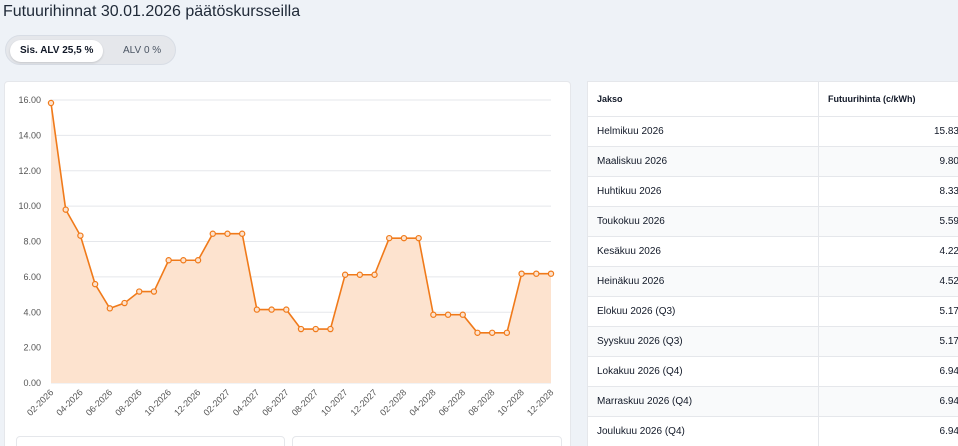  I want to click on cell-price: 5.17, so click(948, 341).